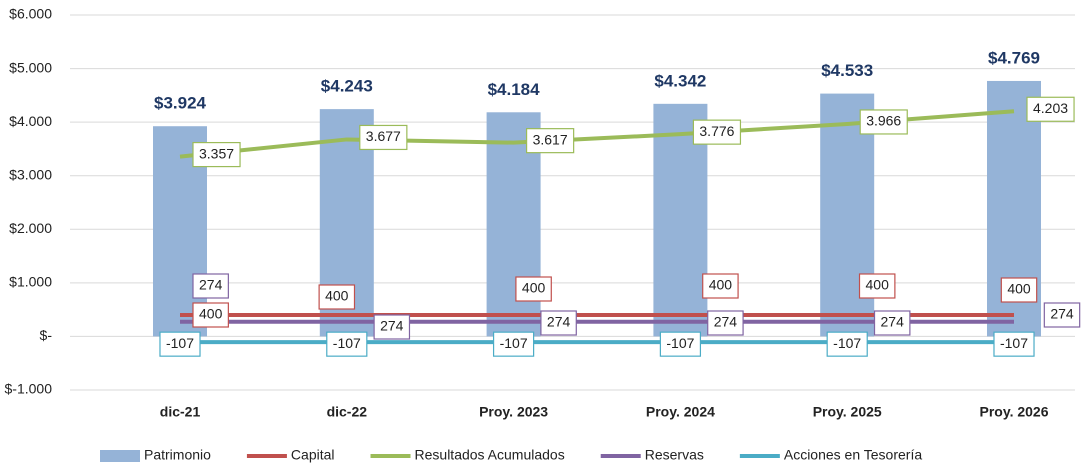 The image size is (1086, 468). I want to click on data-label: 3.677, so click(383, 136).